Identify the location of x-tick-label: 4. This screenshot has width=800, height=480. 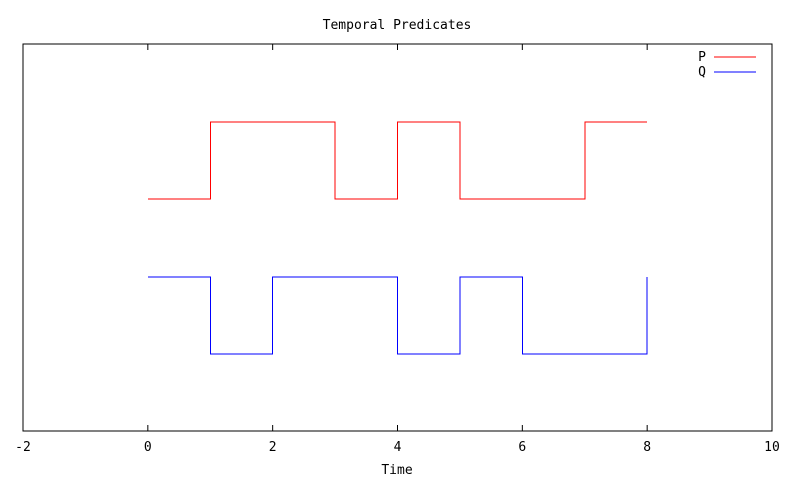
(398, 447).